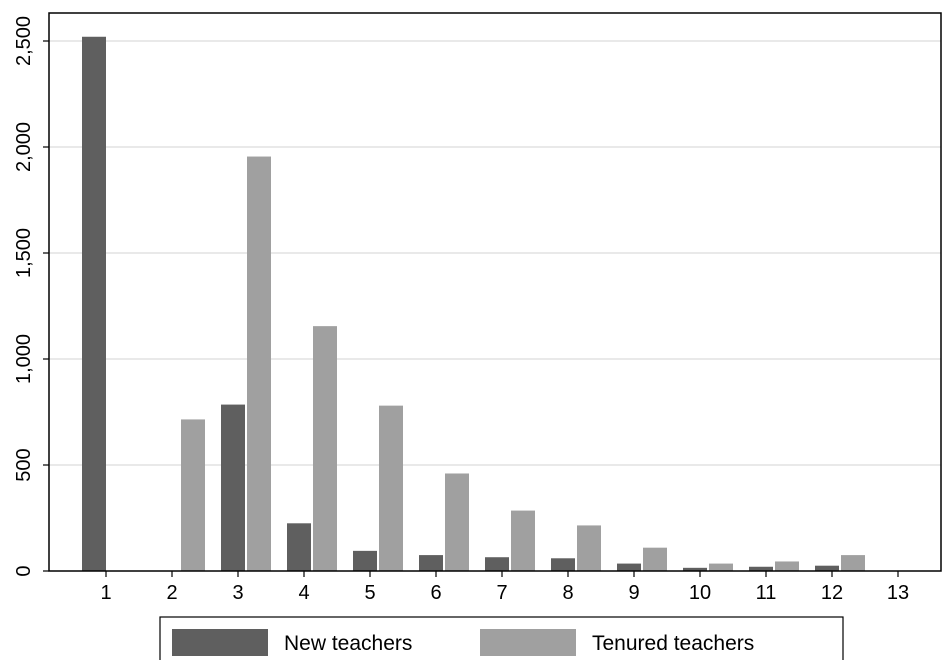 The height and width of the screenshot is (660, 943). Describe the element at coordinates (501, 593) in the screenshot. I see `x-tick-label: 7` at that location.